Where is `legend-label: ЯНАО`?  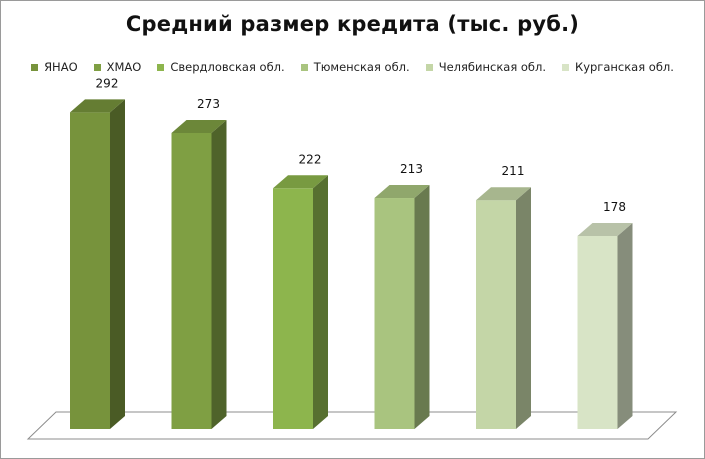 legend-label: ЯНАО is located at coordinates (61, 67).